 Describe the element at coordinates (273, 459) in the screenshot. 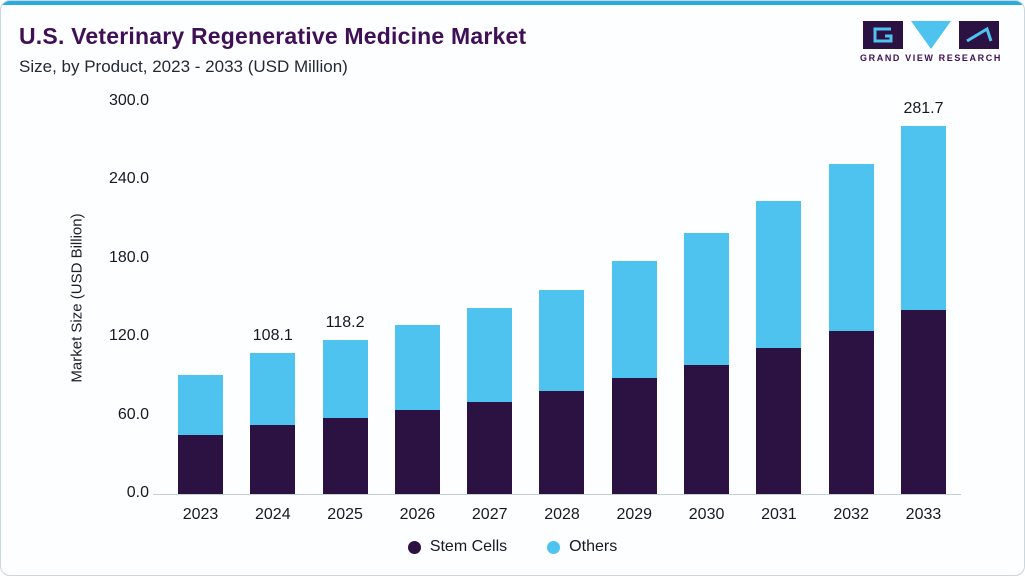

I see `segment-stem-cells-2024` at that location.